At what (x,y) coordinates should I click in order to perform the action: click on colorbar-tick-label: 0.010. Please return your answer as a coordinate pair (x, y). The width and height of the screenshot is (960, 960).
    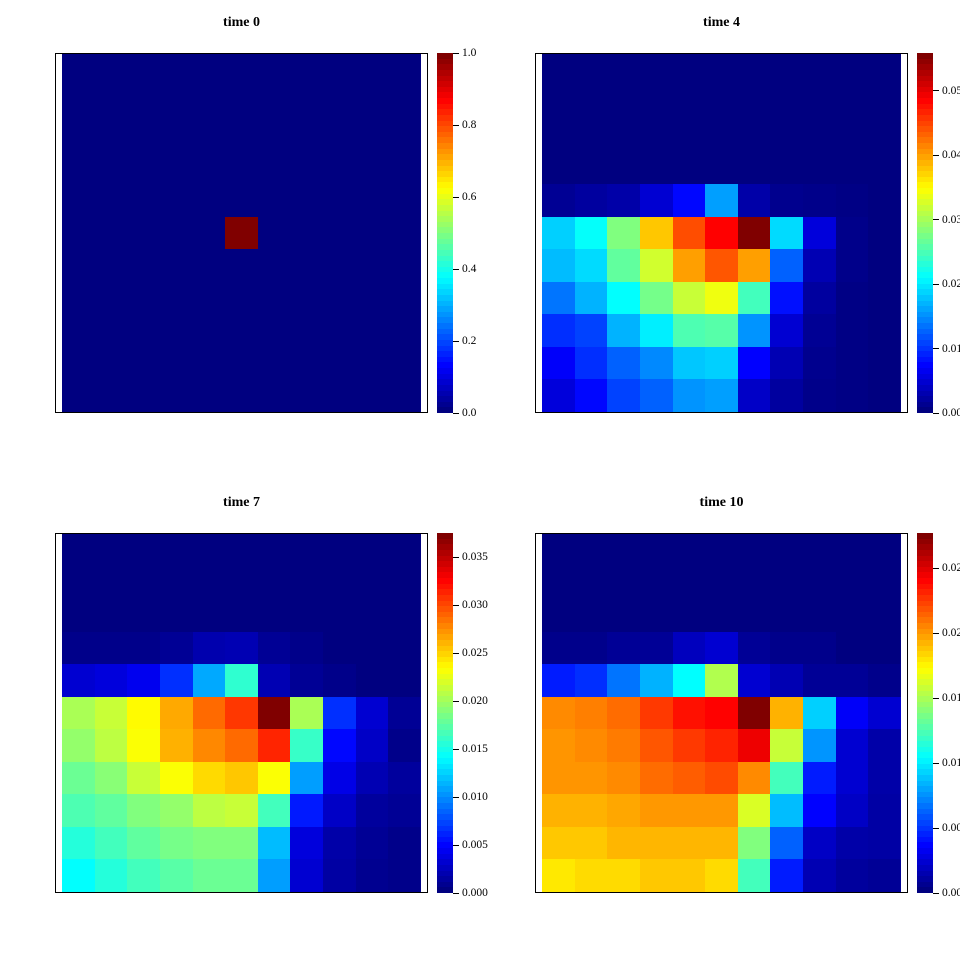
    Looking at the image, I should click on (951, 763).